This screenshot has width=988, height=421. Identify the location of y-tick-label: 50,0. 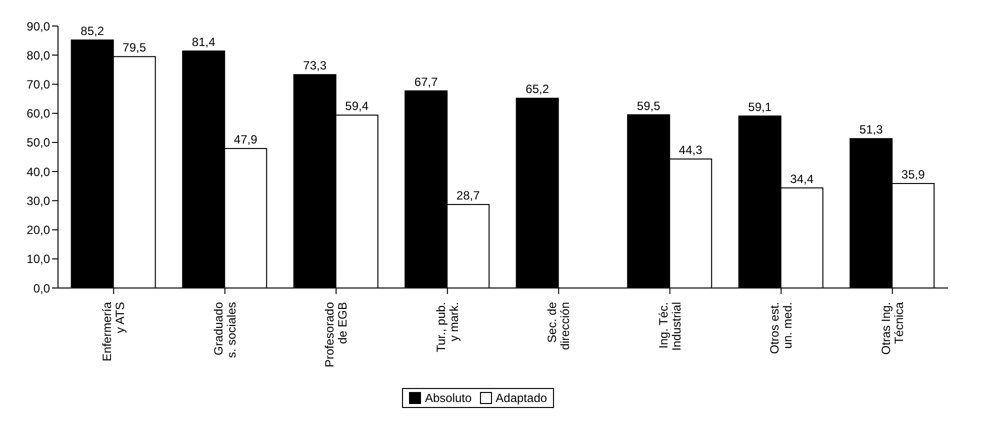
(38, 143).